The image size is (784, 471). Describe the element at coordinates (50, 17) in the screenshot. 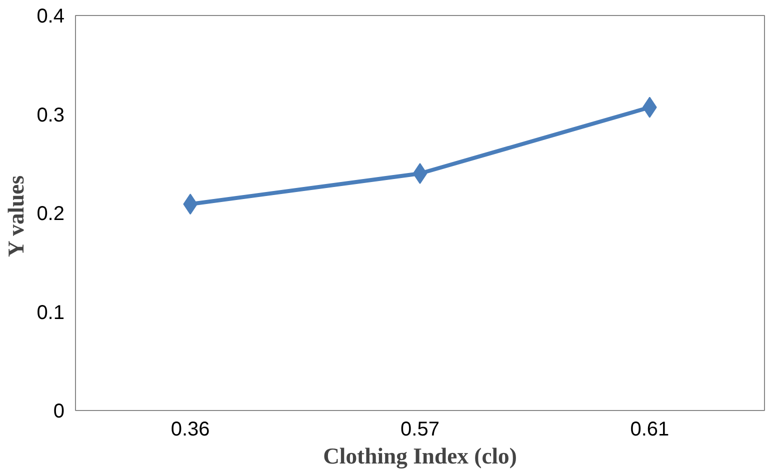

I see `y-tick-label: 0.4` at that location.